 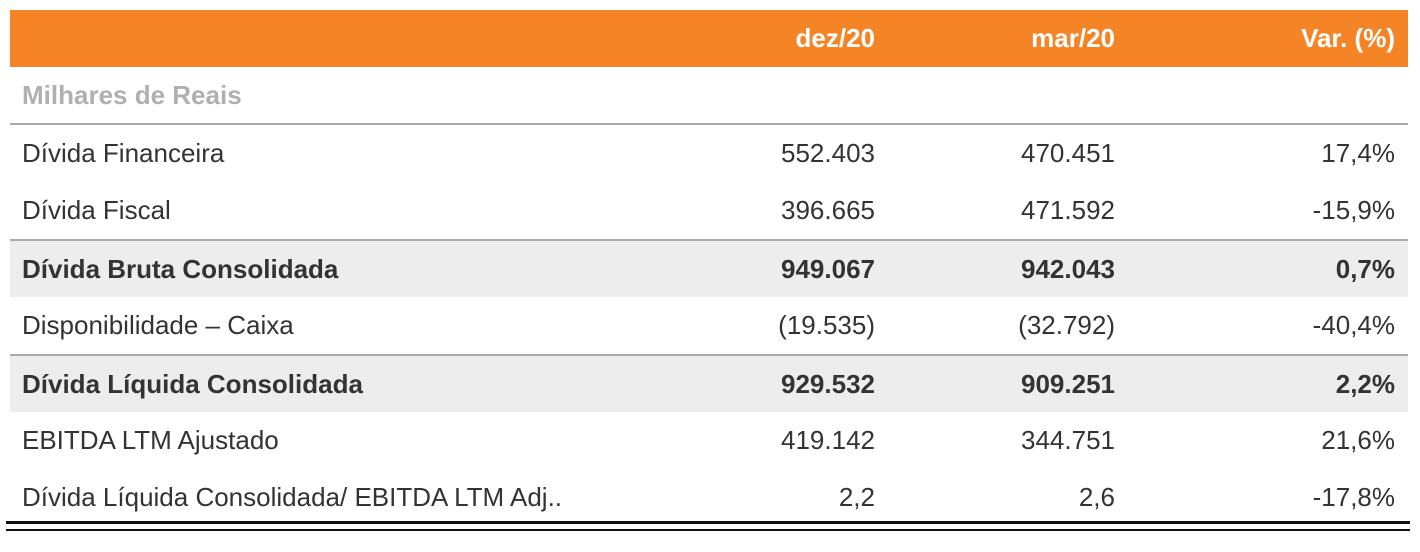 I want to click on row-label: Dívida Bruta Consolidada, so click(x=180, y=268).